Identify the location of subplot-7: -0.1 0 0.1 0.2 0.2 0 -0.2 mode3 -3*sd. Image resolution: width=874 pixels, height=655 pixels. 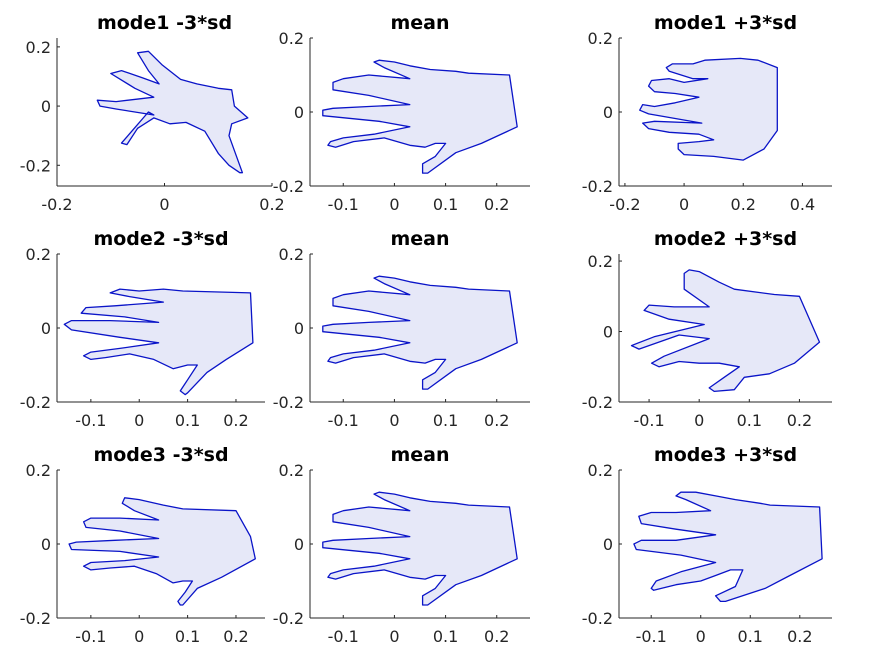
(142, 545).